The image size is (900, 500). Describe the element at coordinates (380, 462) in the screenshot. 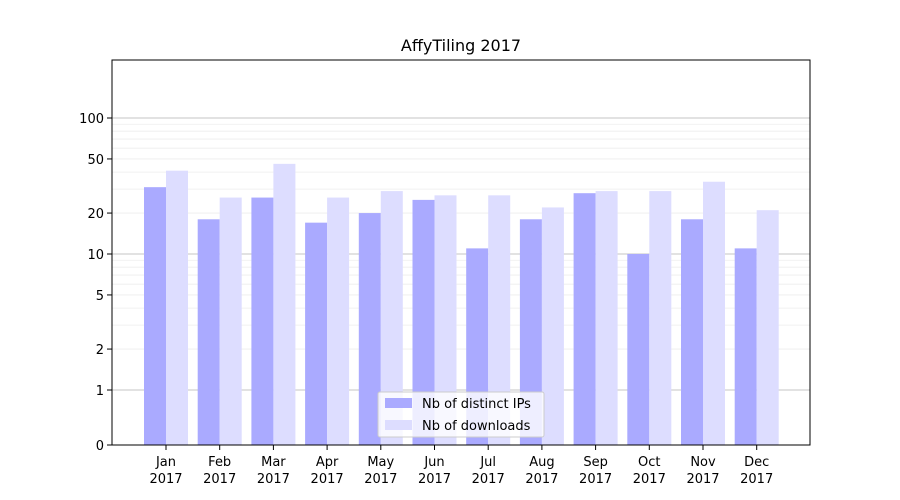

I see `x-tick-label-month: May` at that location.